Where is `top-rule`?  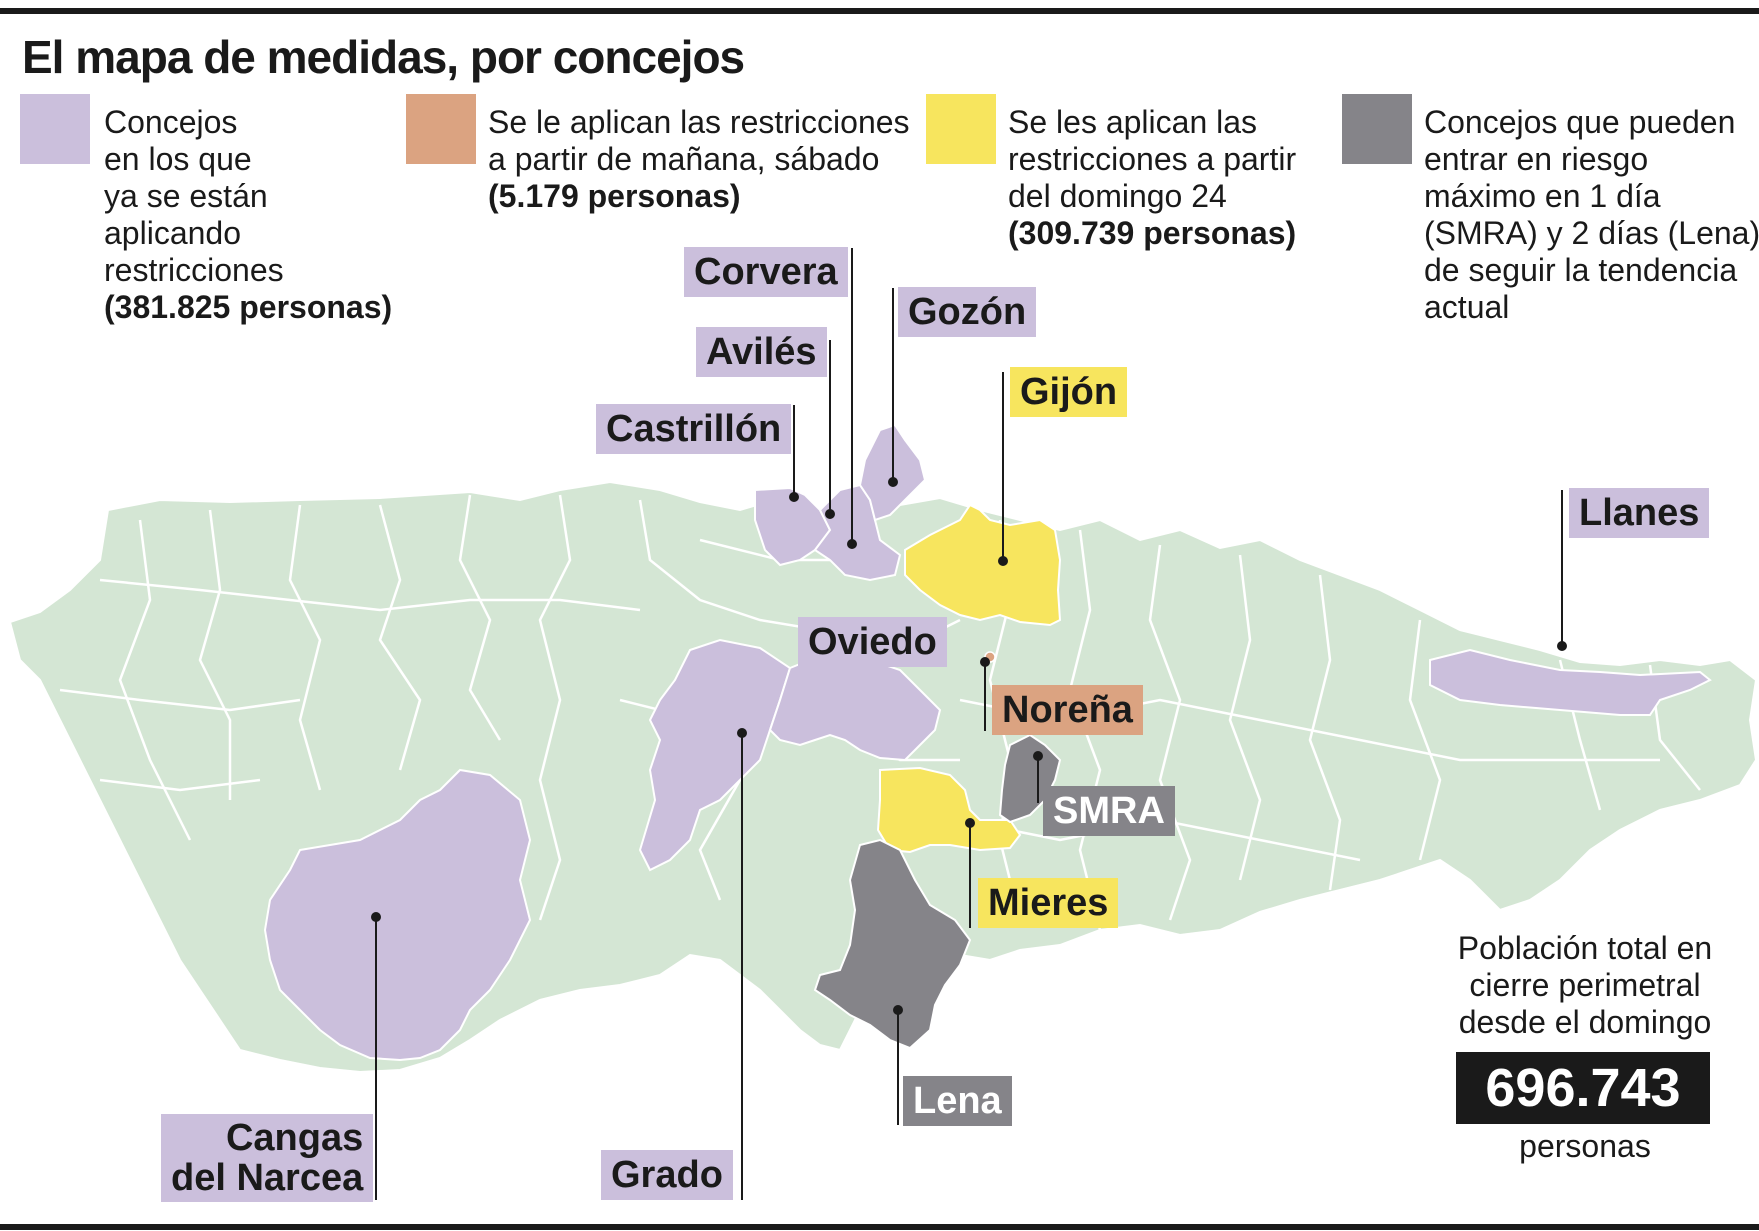 top-rule is located at coordinates (879, 11).